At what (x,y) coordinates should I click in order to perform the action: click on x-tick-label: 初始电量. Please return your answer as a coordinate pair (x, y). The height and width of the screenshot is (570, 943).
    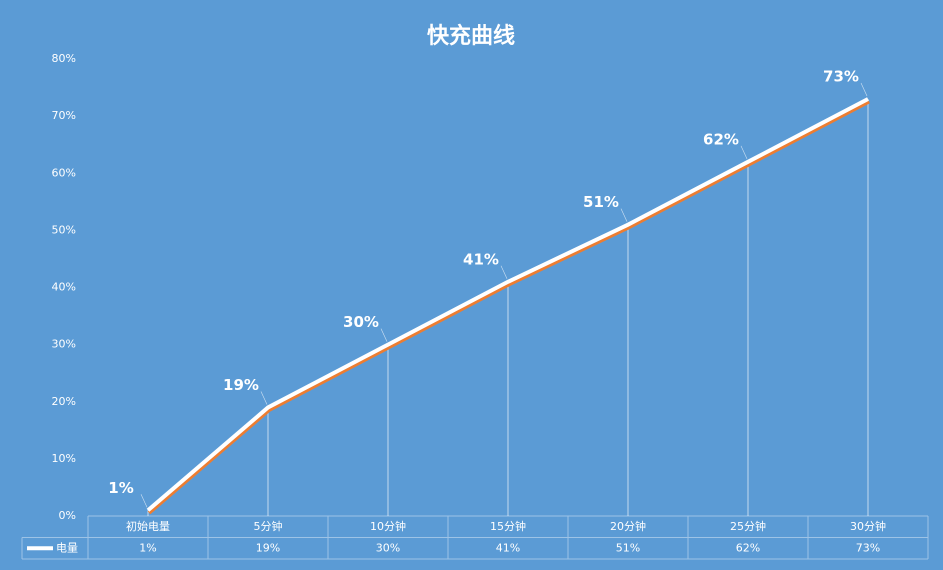
    Looking at the image, I should click on (148, 526).